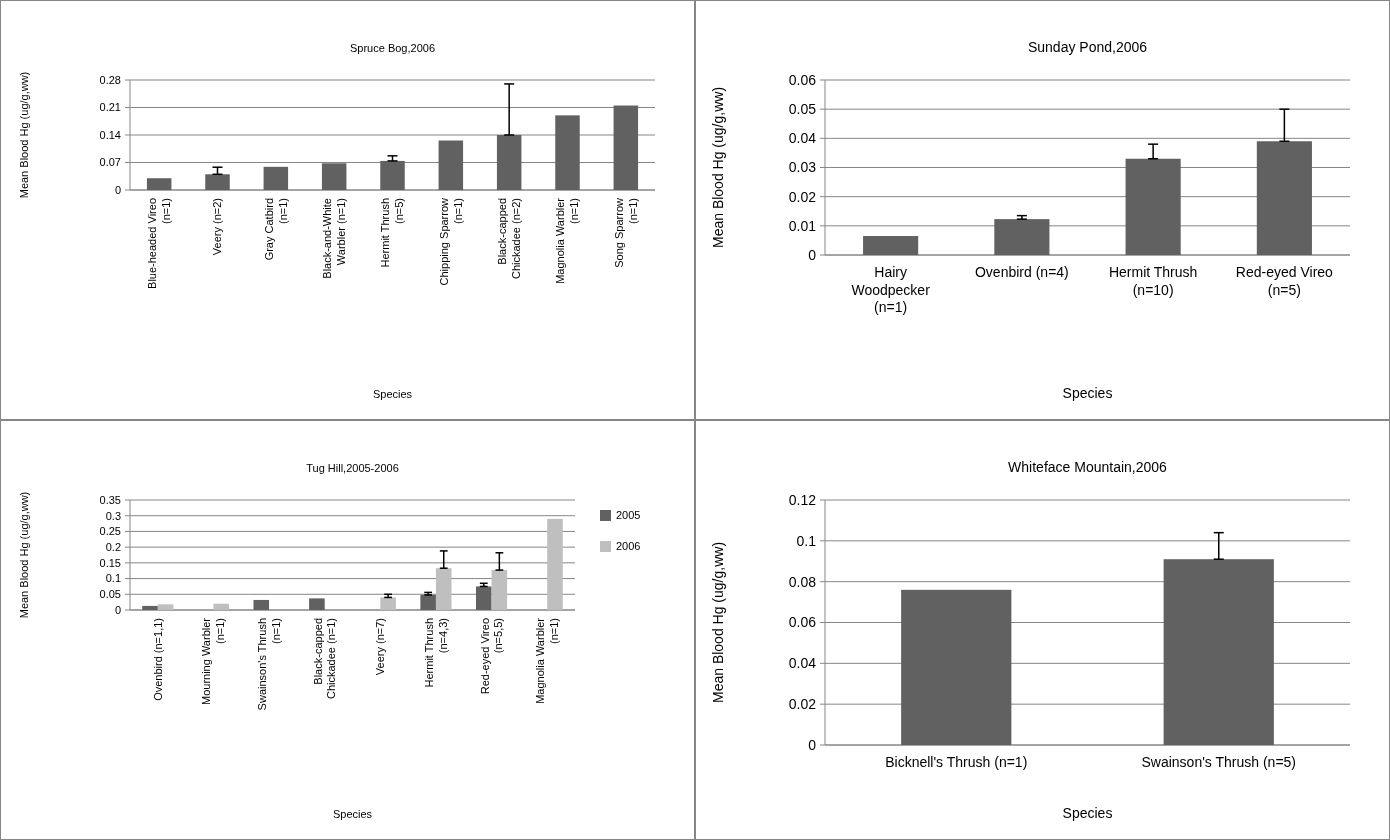 This screenshot has width=1390, height=840. Describe the element at coordinates (213, 661) in the screenshot. I see `x-tick-label: Mourning Warbler (n=1)` at that location.